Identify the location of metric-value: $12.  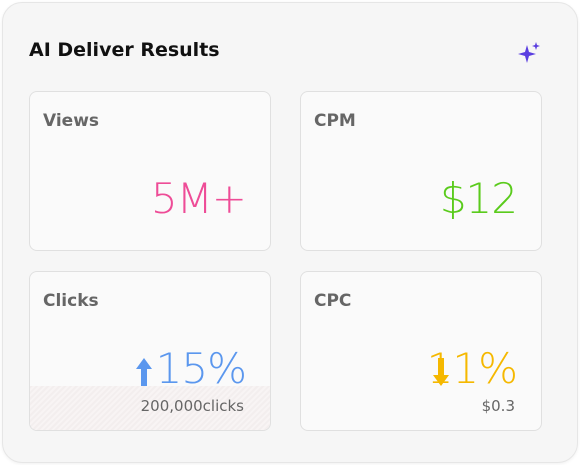
(478, 198).